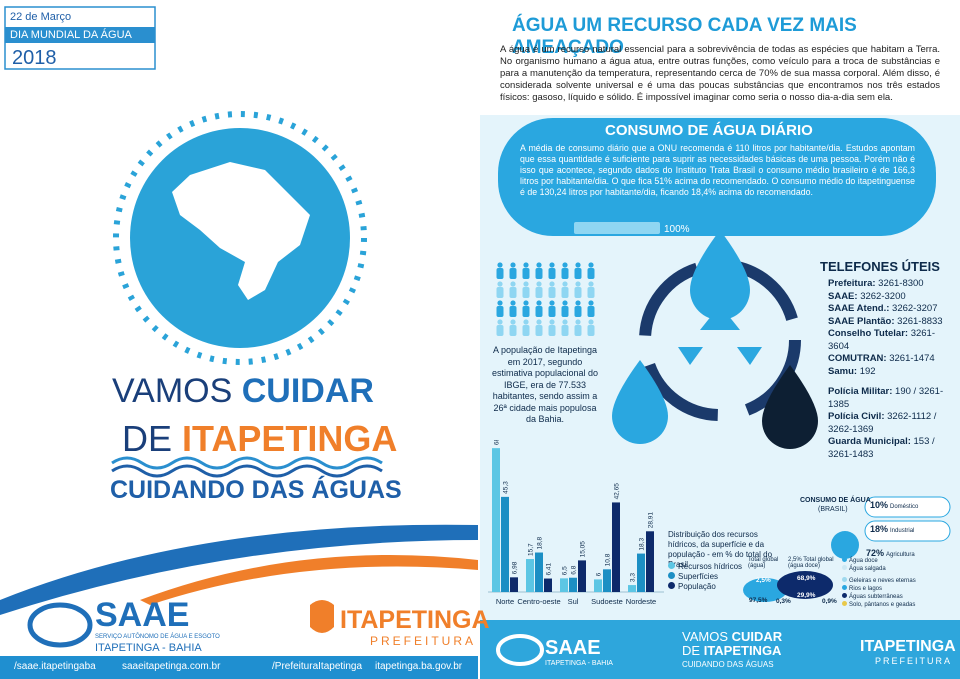 This screenshot has width=960, height=679. Describe the element at coordinates (322, 616) in the screenshot. I see `prefeitura-crest` at that location.